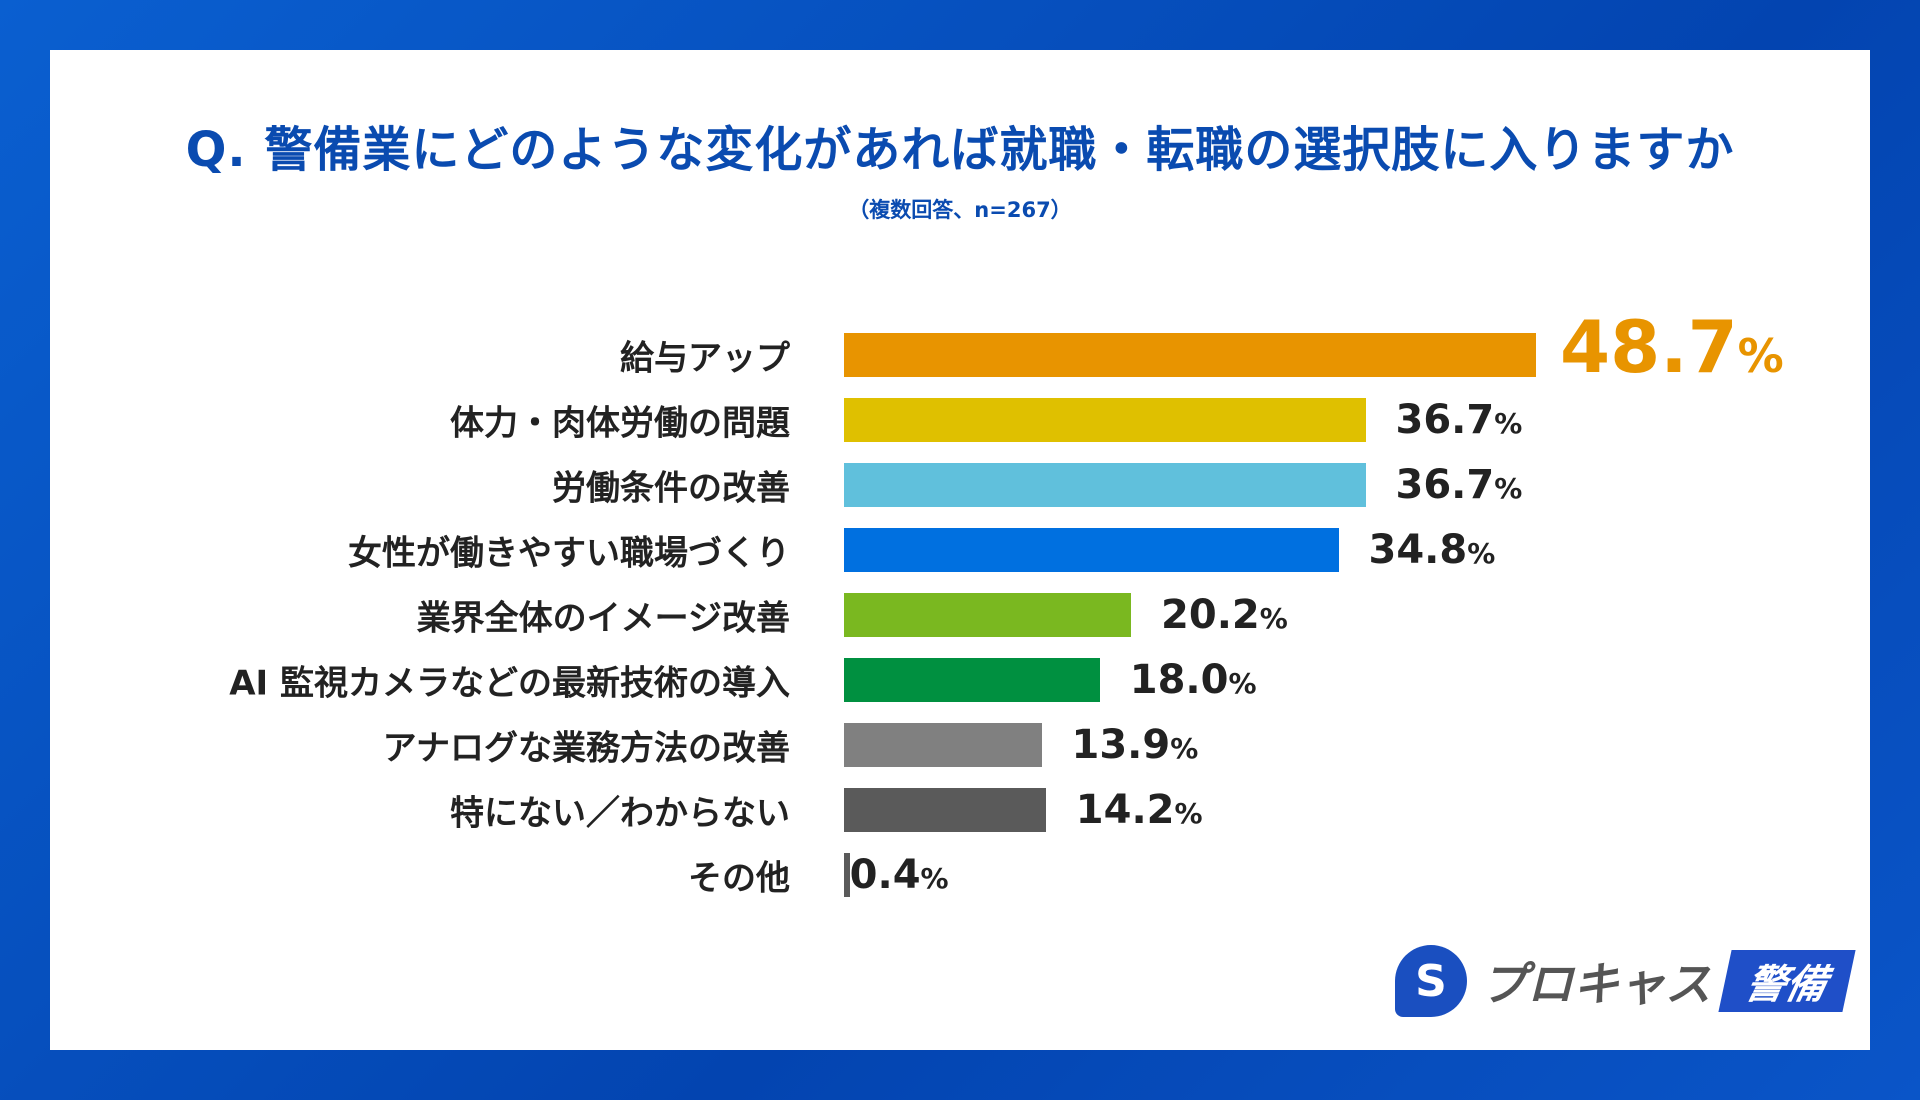 The image size is (1920, 1100). Describe the element at coordinates (1787, 981) in the screenshot. I see `logo-badge: 警備` at that location.